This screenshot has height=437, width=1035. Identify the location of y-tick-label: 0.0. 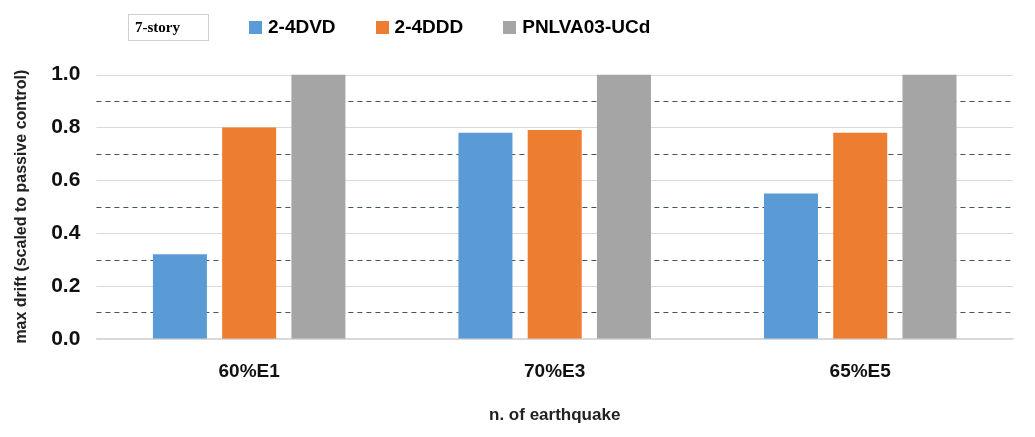
(66, 337).